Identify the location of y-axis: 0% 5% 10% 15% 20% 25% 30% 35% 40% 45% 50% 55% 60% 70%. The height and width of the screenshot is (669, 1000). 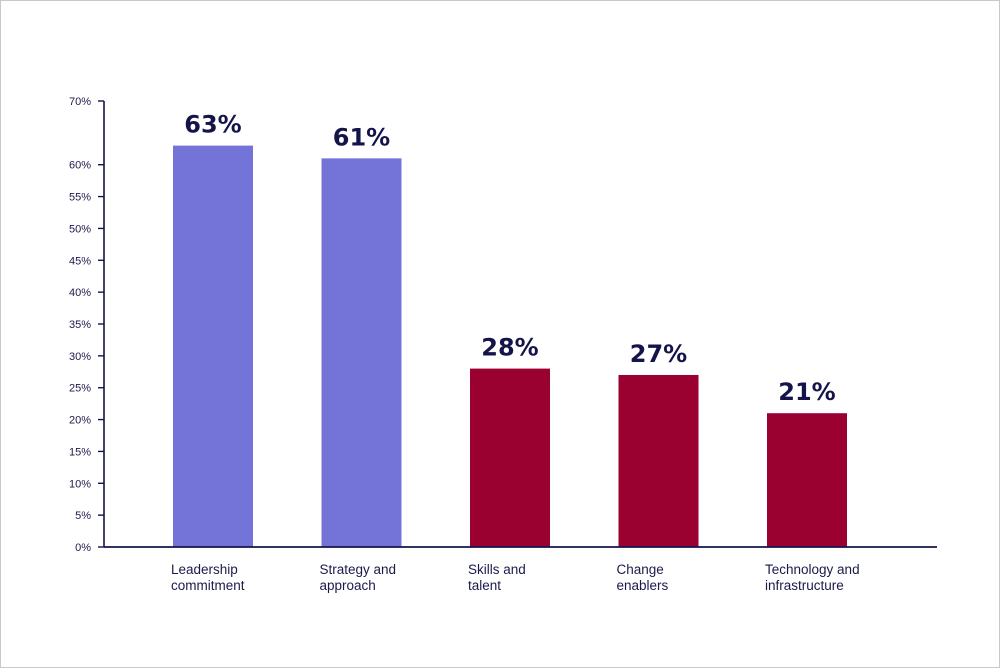
(87, 325).